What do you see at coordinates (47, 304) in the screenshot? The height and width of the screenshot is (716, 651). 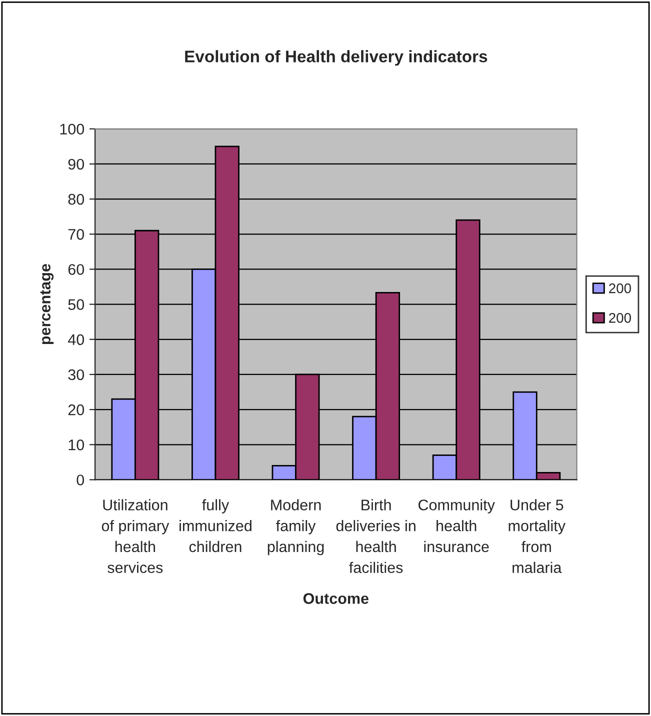 I see `y-axis-title: percentage` at bounding box center [47, 304].